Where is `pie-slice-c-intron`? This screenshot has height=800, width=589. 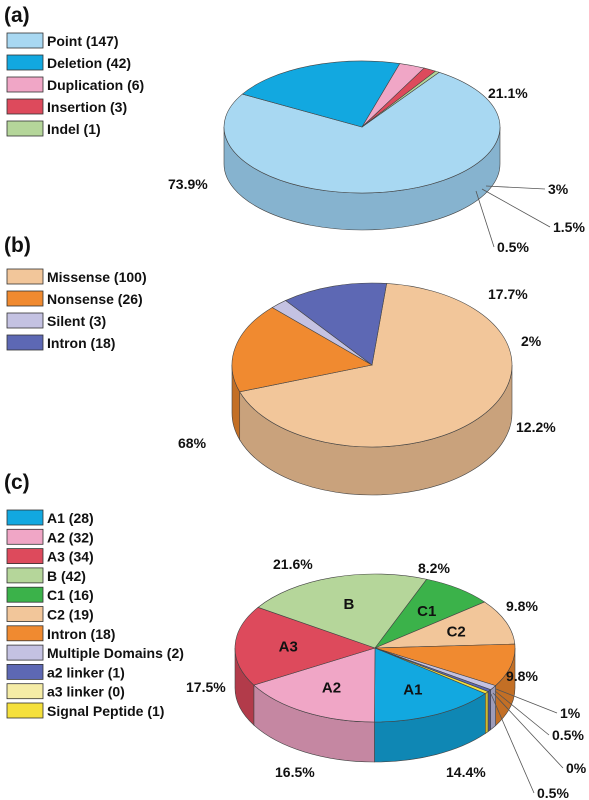 pie-slice-c-intron is located at coordinates (445, 664).